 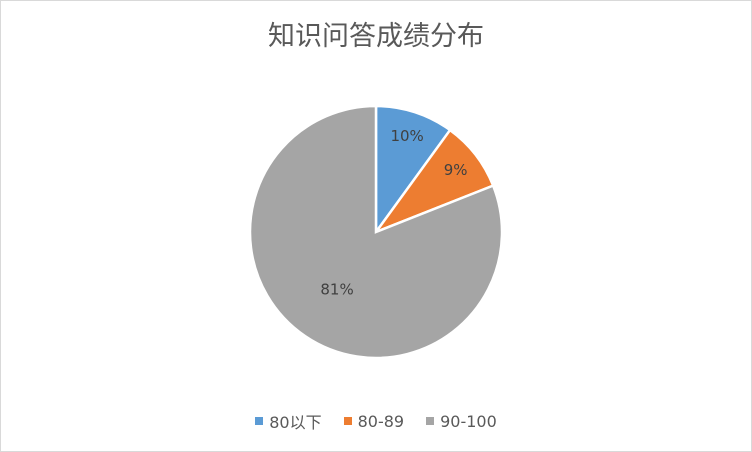 What do you see at coordinates (336, 289) in the screenshot?
I see `data-label-2: 81%` at bounding box center [336, 289].